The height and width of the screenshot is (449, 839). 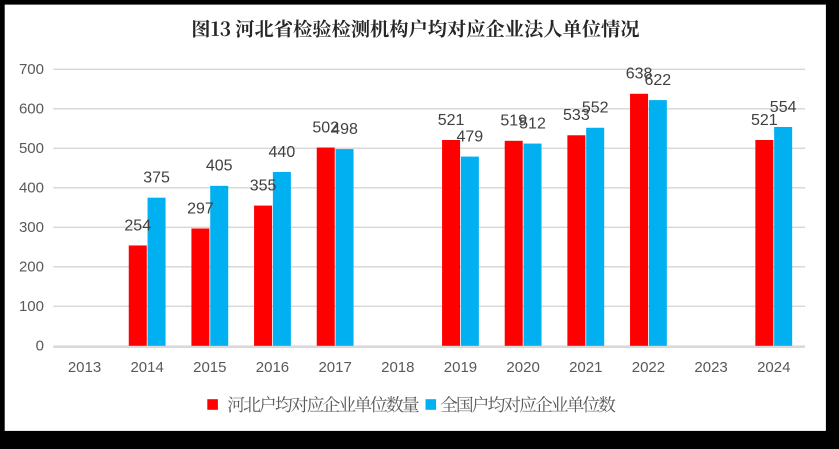 I want to click on svg-text: 405, so click(x=219, y=166).